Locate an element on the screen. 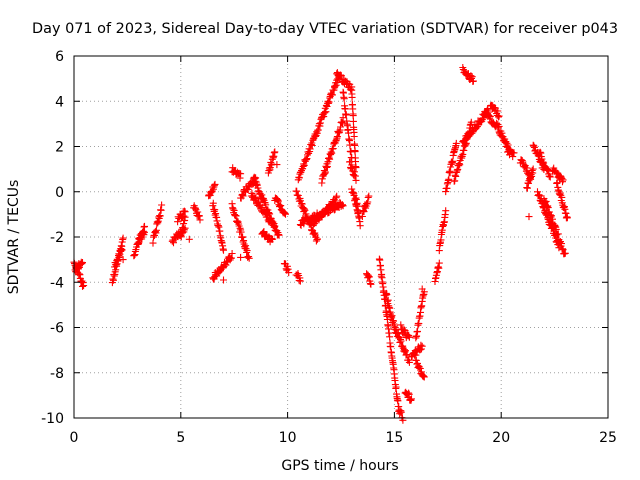 The height and width of the screenshot is (480, 640). x-tick-label: 0 is located at coordinates (74, 438).